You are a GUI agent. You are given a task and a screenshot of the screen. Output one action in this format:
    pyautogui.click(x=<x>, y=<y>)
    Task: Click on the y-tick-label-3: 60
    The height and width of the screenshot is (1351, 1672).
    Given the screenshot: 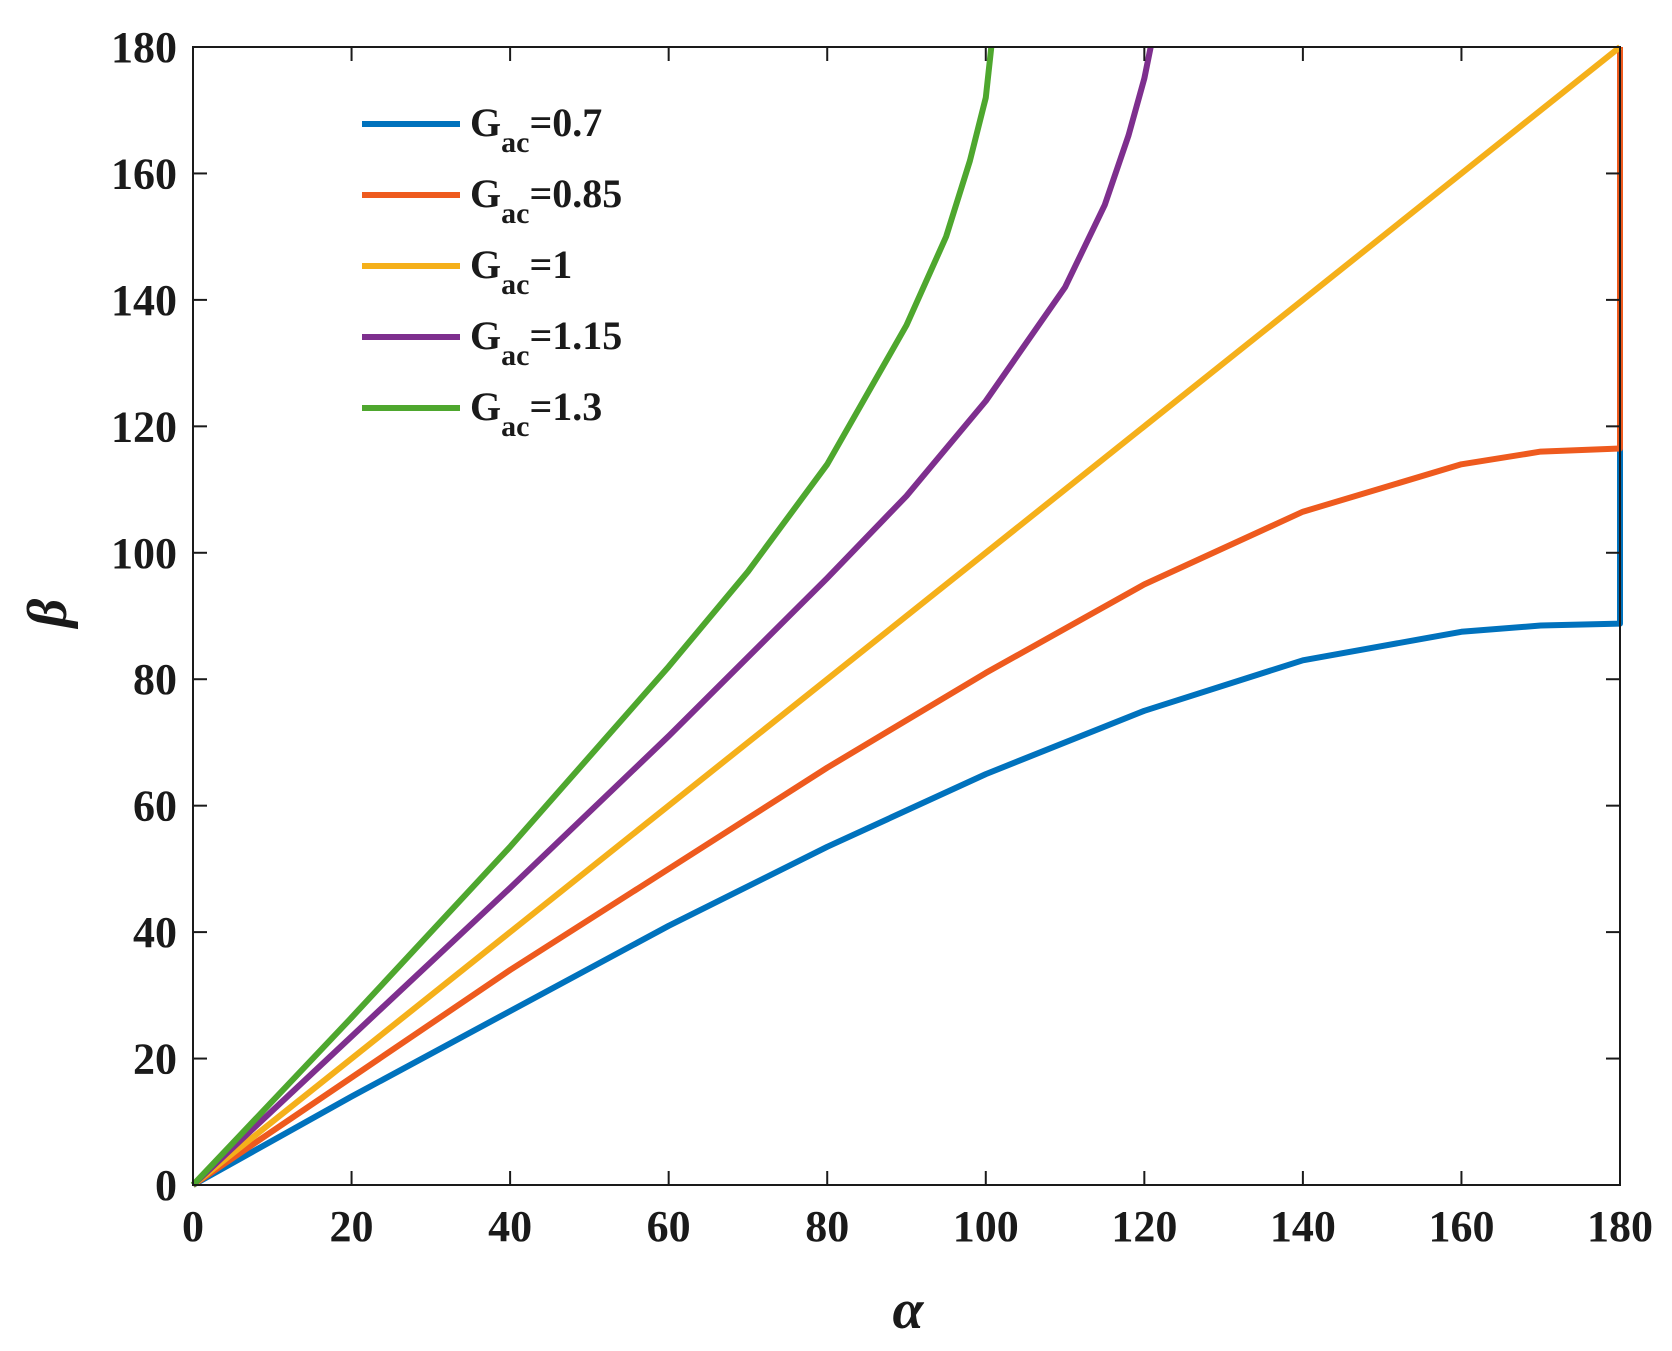 What is the action you would take?
    pyautogui.click(x=155, y=806)
    